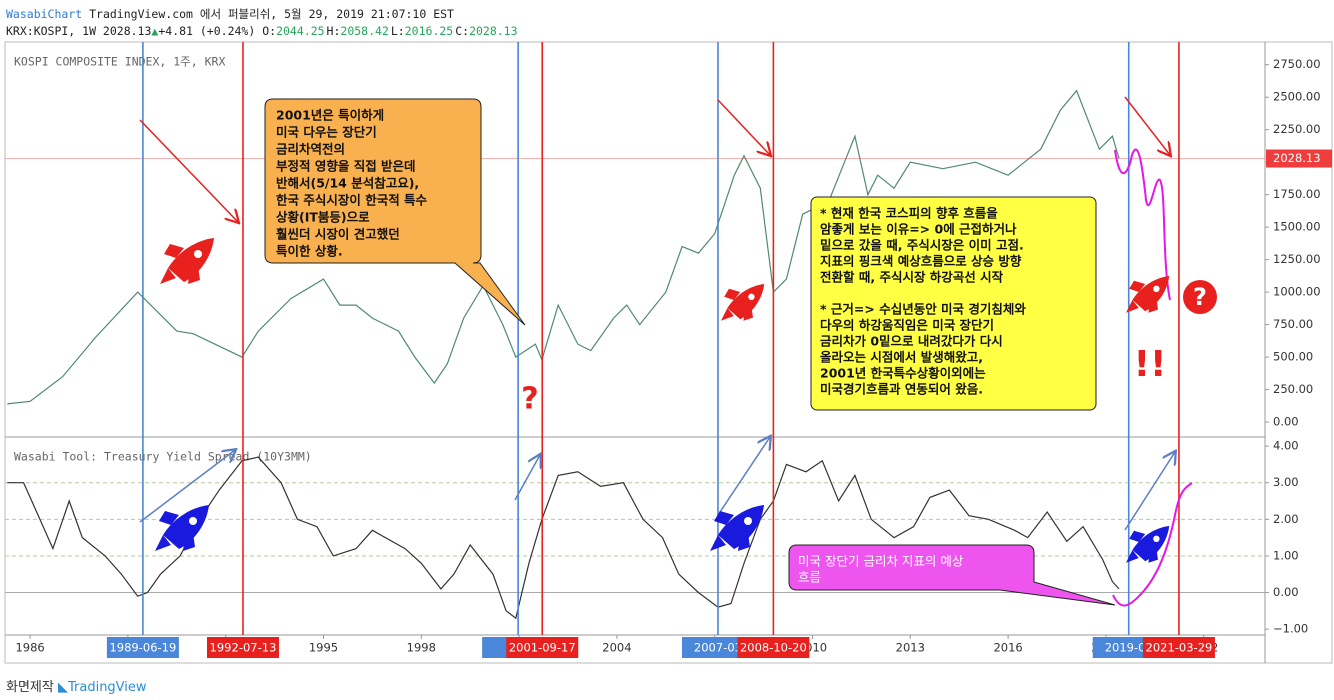 Image resolution: width=1334 pixels, height=700 pixels. Describe the element at coordinates (119, 62) in the screenshot. I see `pane-title: KOSPI COMPOSITE INDEX, 1주, KRX` at that location.